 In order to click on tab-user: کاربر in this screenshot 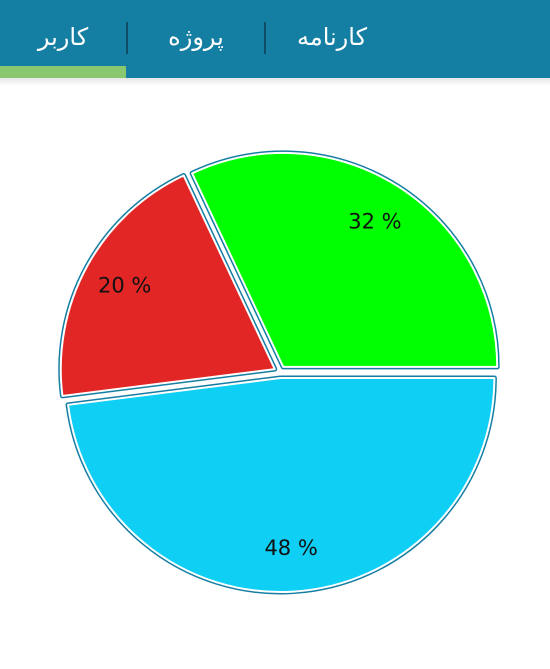, I will do `click(63, 39)`.